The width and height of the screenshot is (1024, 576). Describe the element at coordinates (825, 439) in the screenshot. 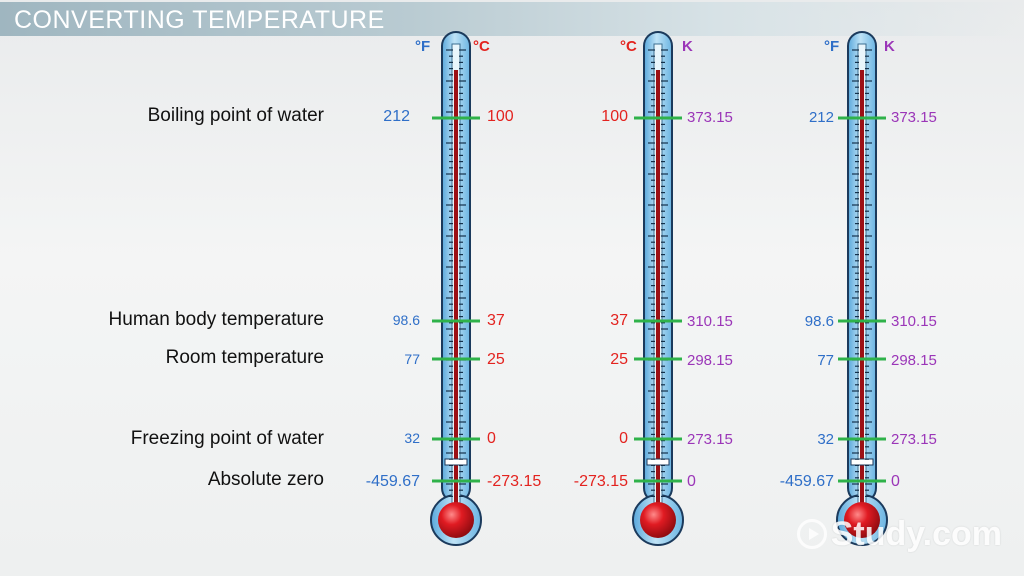

I see `thermo3-left-freezing: 32` at that location.